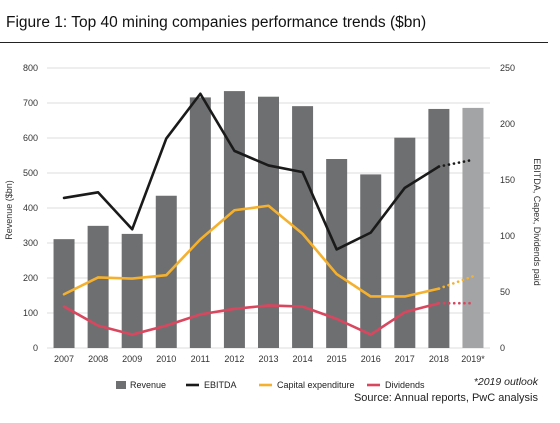 The height and width of the screenshot is (423, 560). What do you see at coordinates (35, 348) in the screenshot?
I see `left-tick-label: 0` at bounding box center [35, 348].